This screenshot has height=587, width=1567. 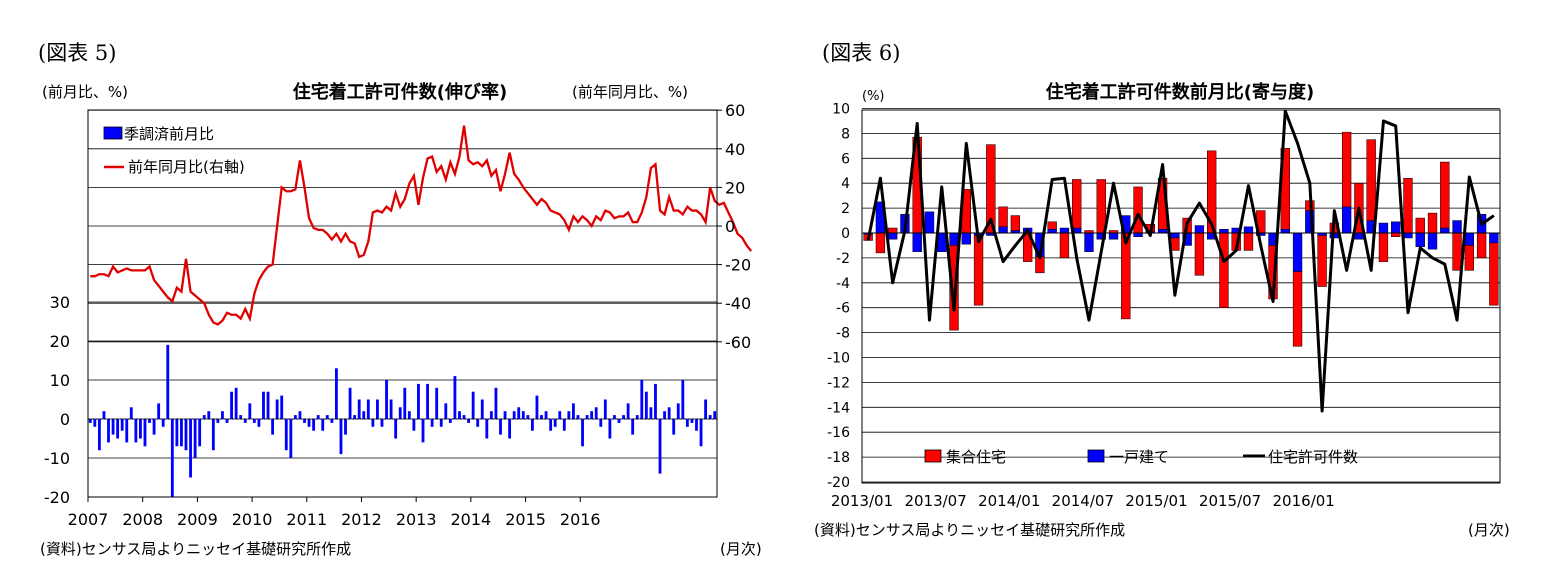 I want to click on chart6-y-unit-label: (%), so click(x=873, y=96).